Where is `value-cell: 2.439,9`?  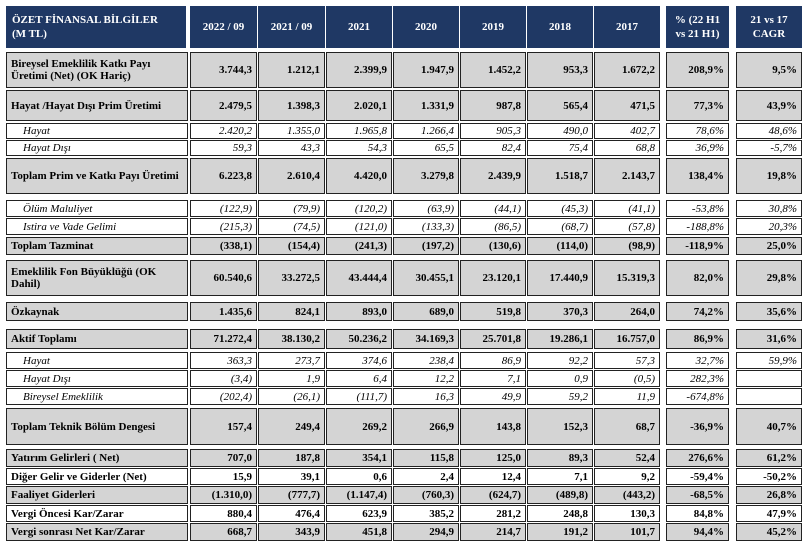
value-cell: 2.439,9 is located at coordinates (493, 176).